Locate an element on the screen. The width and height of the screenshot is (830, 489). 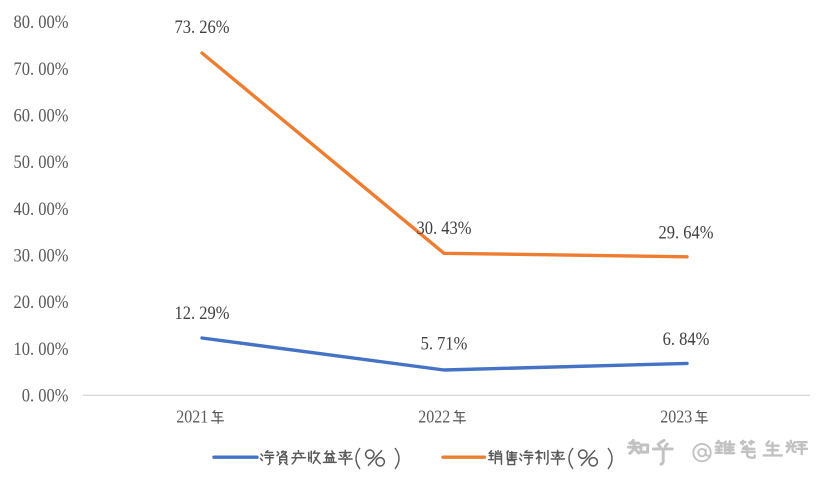
svg-text: 12. 29% is located at coordinates (202, 312).